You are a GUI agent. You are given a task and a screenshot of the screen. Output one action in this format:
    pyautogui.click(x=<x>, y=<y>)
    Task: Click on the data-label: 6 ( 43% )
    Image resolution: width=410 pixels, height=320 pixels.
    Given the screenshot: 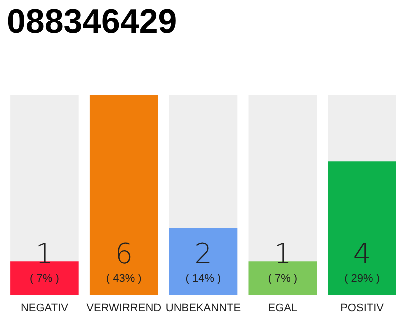 What is the action you would take?
    pyautogui.click(x=124, y=261)
    